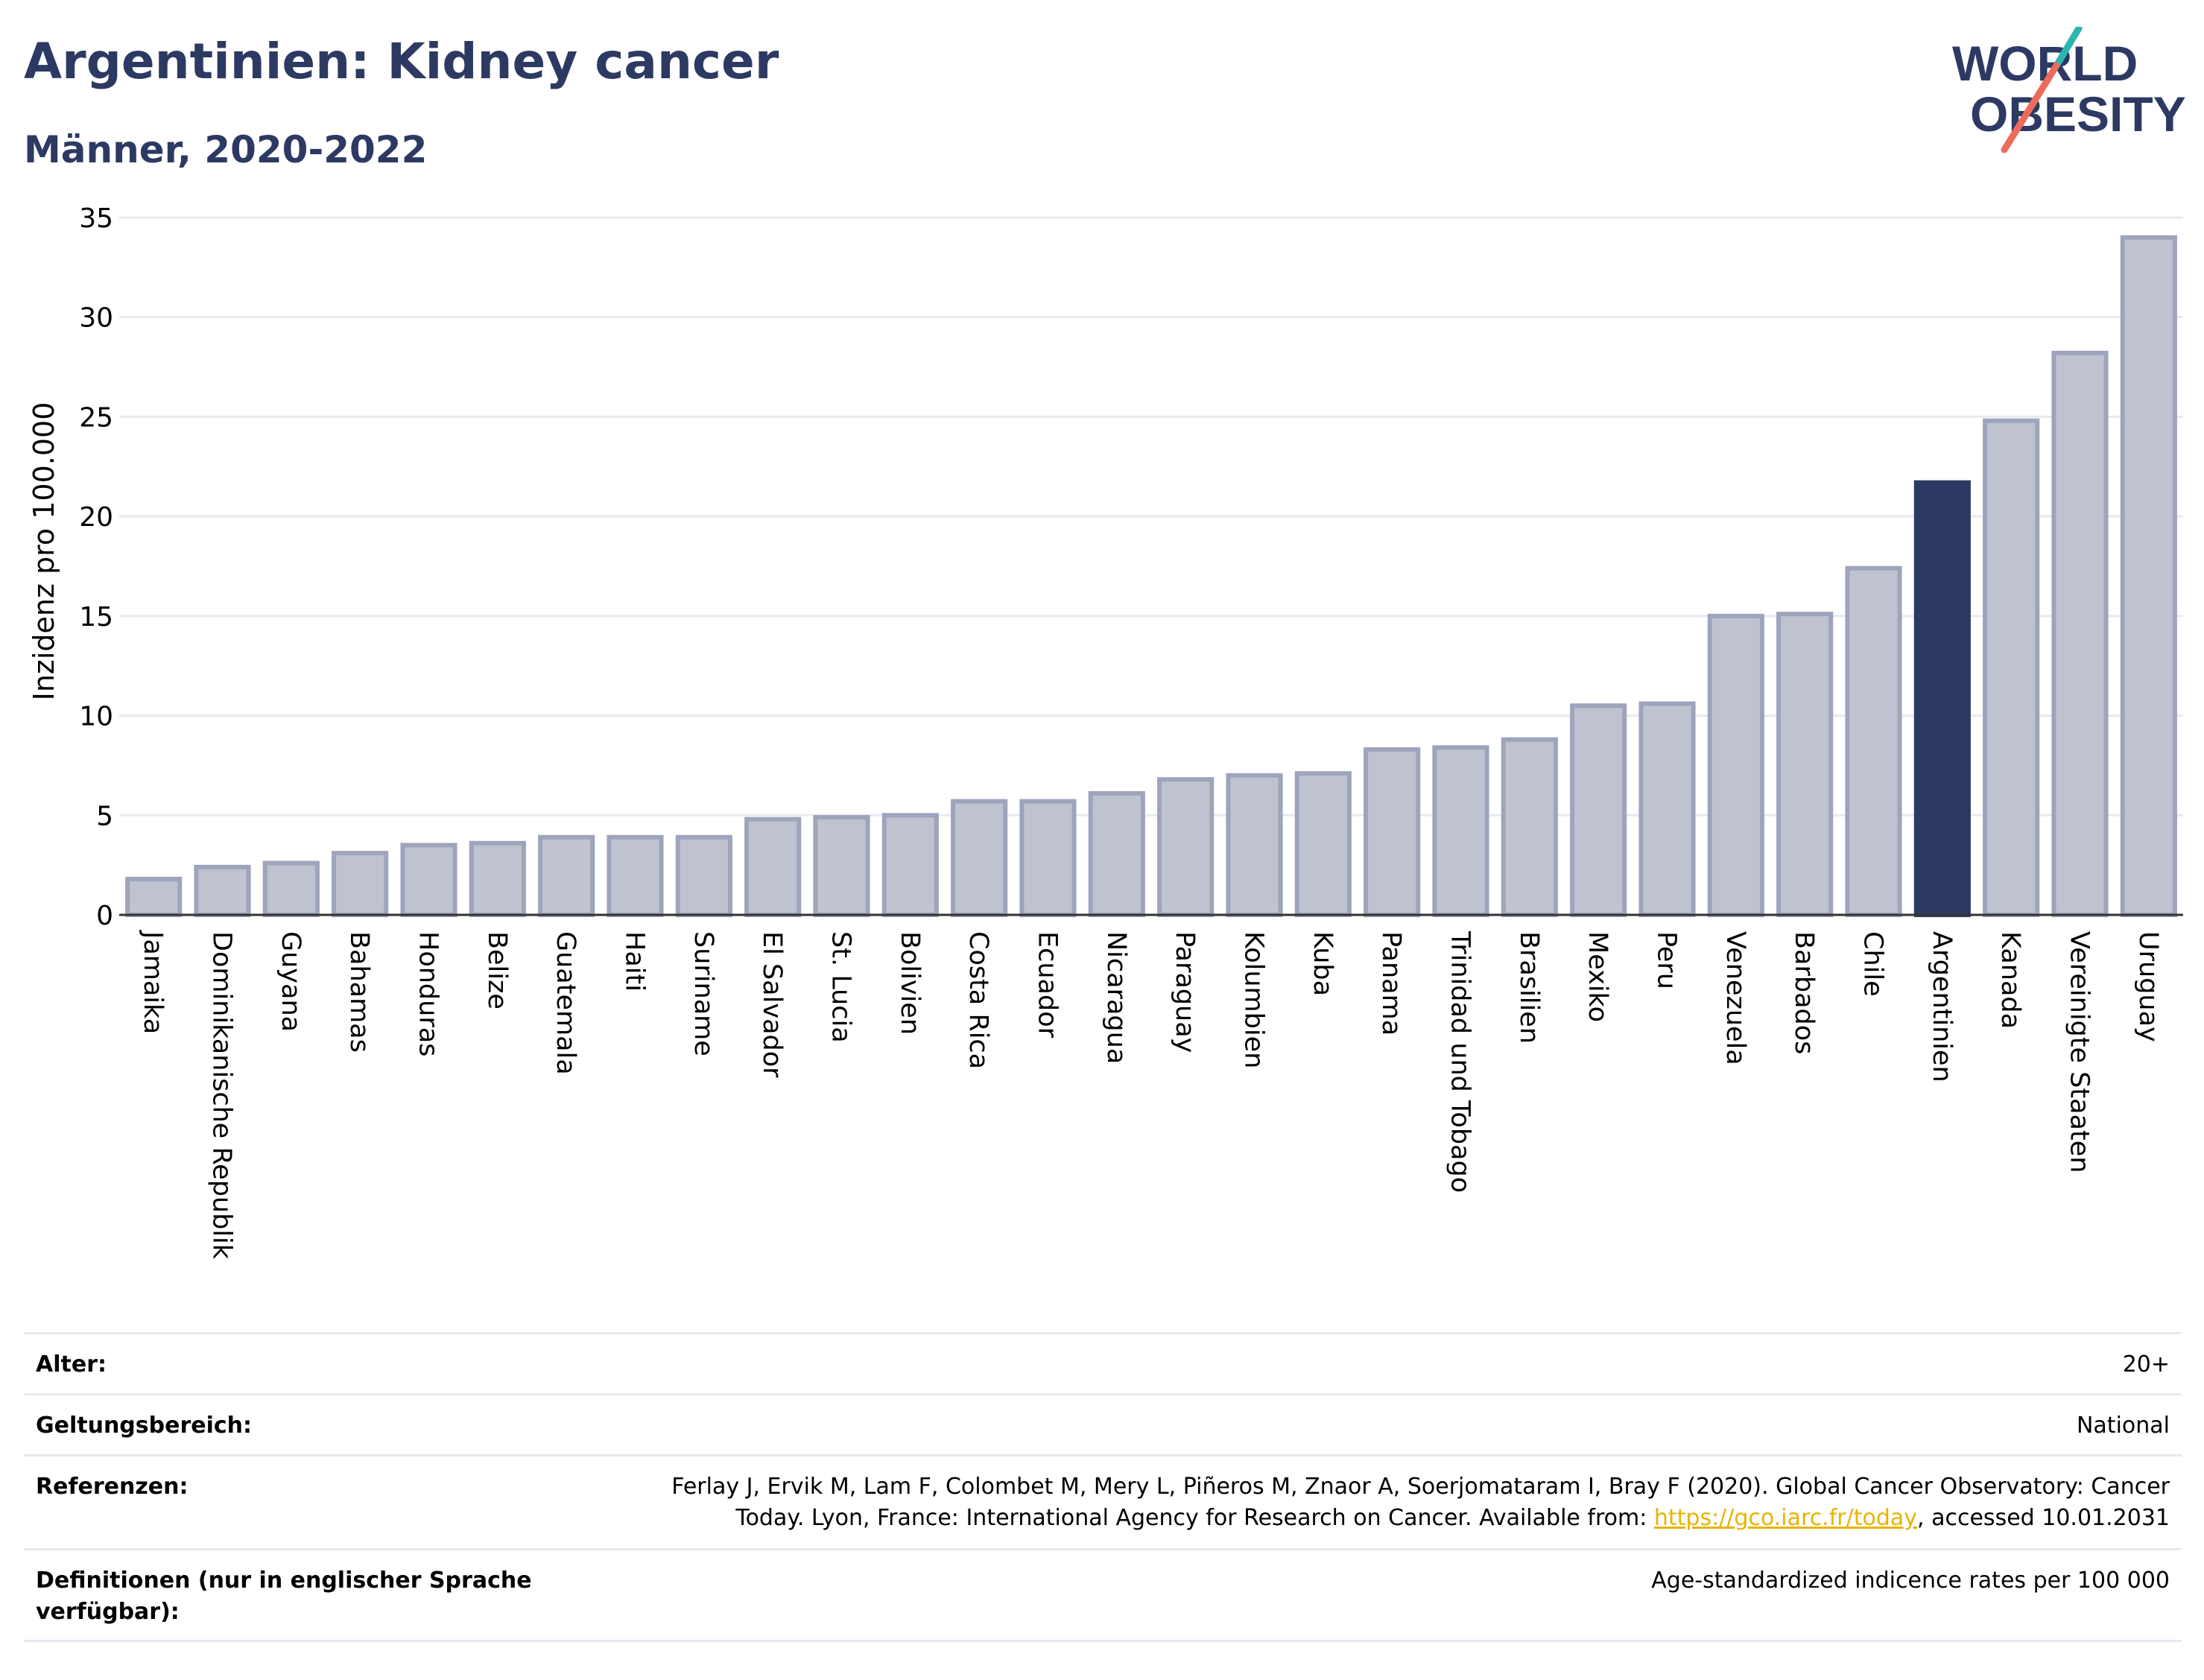 Image resolution: width=2204 pixels, height=1680 pixels. Describe the element at coordinates (1391, 983) in the screenshot. I see `x-tick-label: Panama` at that location.